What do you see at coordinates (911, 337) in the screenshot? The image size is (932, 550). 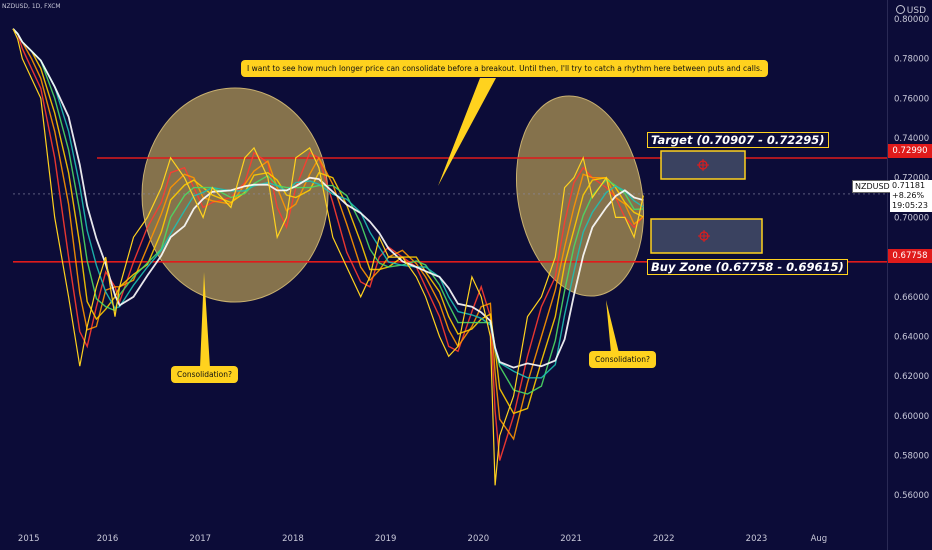 I see `y-tick-label: 0.64000` at bounding box center [911, 337].